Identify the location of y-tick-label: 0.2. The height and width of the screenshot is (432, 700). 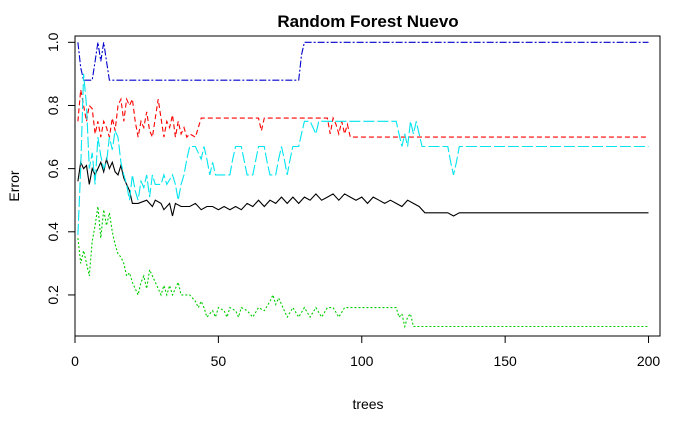
(53, 295).